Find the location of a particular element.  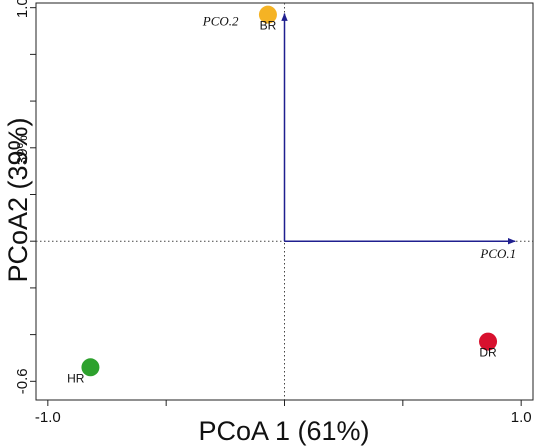

y-axis-ticks: 1.0 39% -0.6 is located at coordinates (25, 197).